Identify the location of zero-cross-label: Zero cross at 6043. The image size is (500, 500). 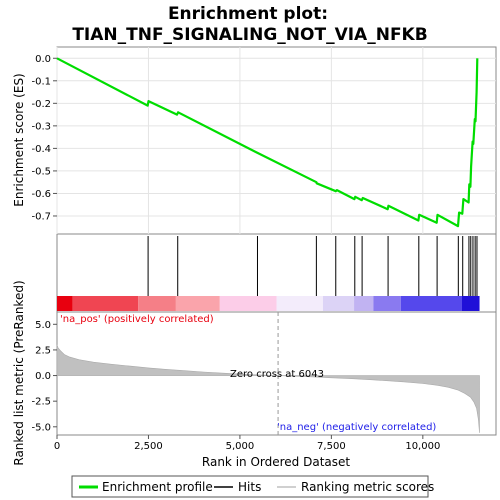
(277, 374).